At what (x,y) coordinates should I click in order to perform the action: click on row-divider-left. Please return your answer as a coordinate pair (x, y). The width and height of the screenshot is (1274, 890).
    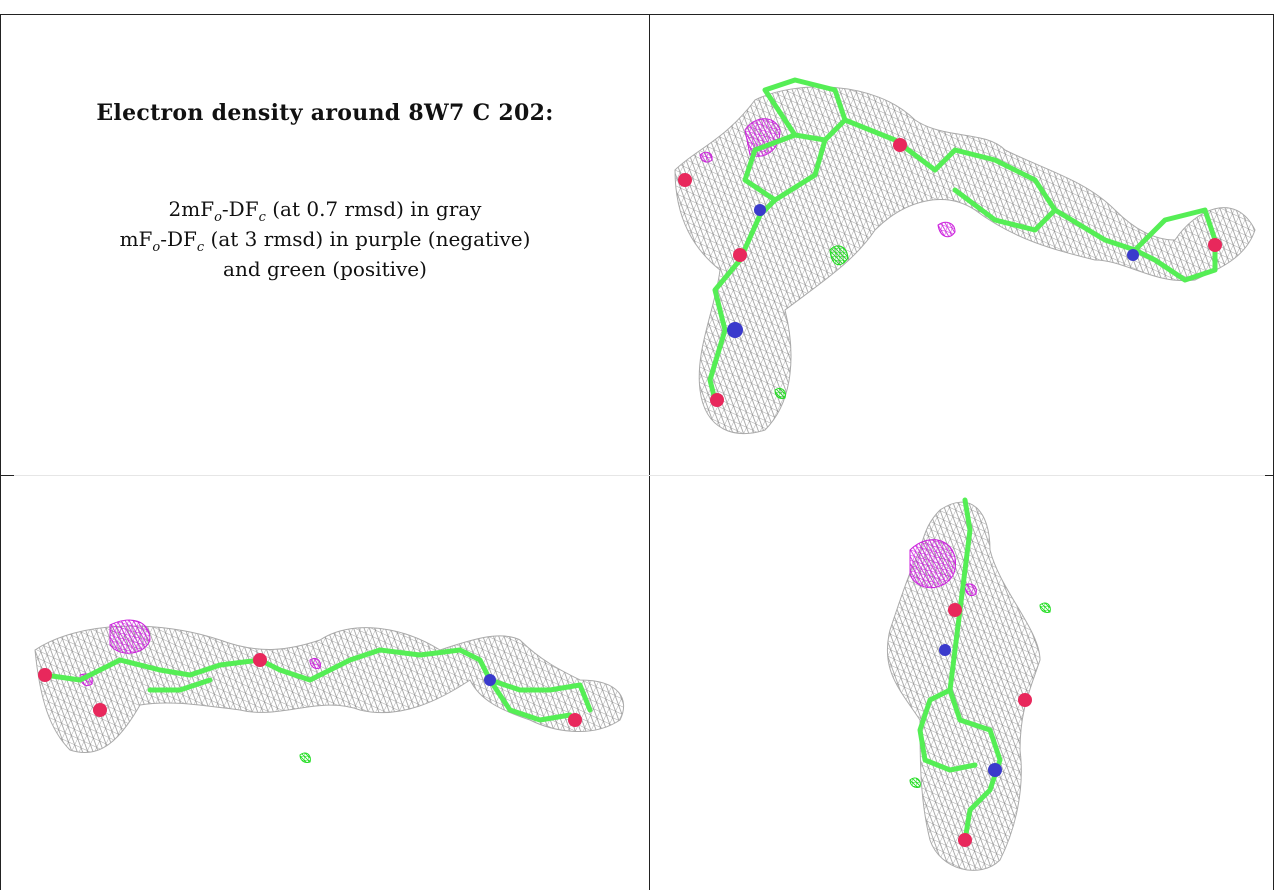
    Looking at the image, I should click on (7, 475).